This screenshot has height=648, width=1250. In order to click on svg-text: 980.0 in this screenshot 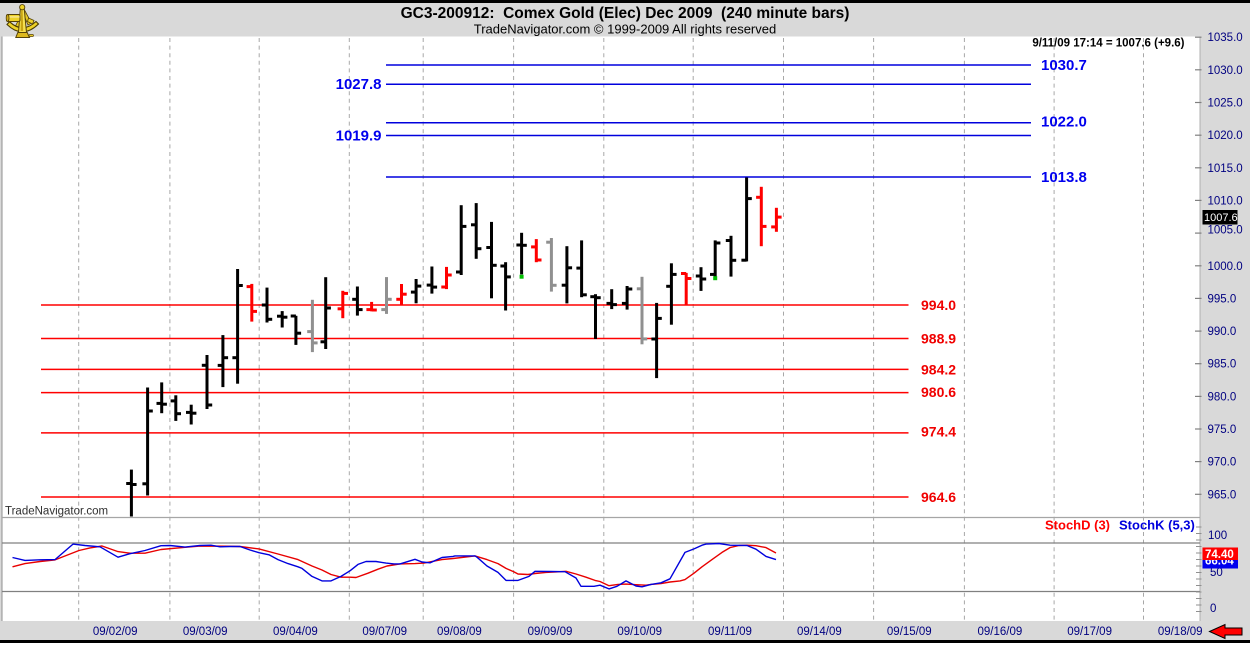, I will do `click(1222, 397)`.